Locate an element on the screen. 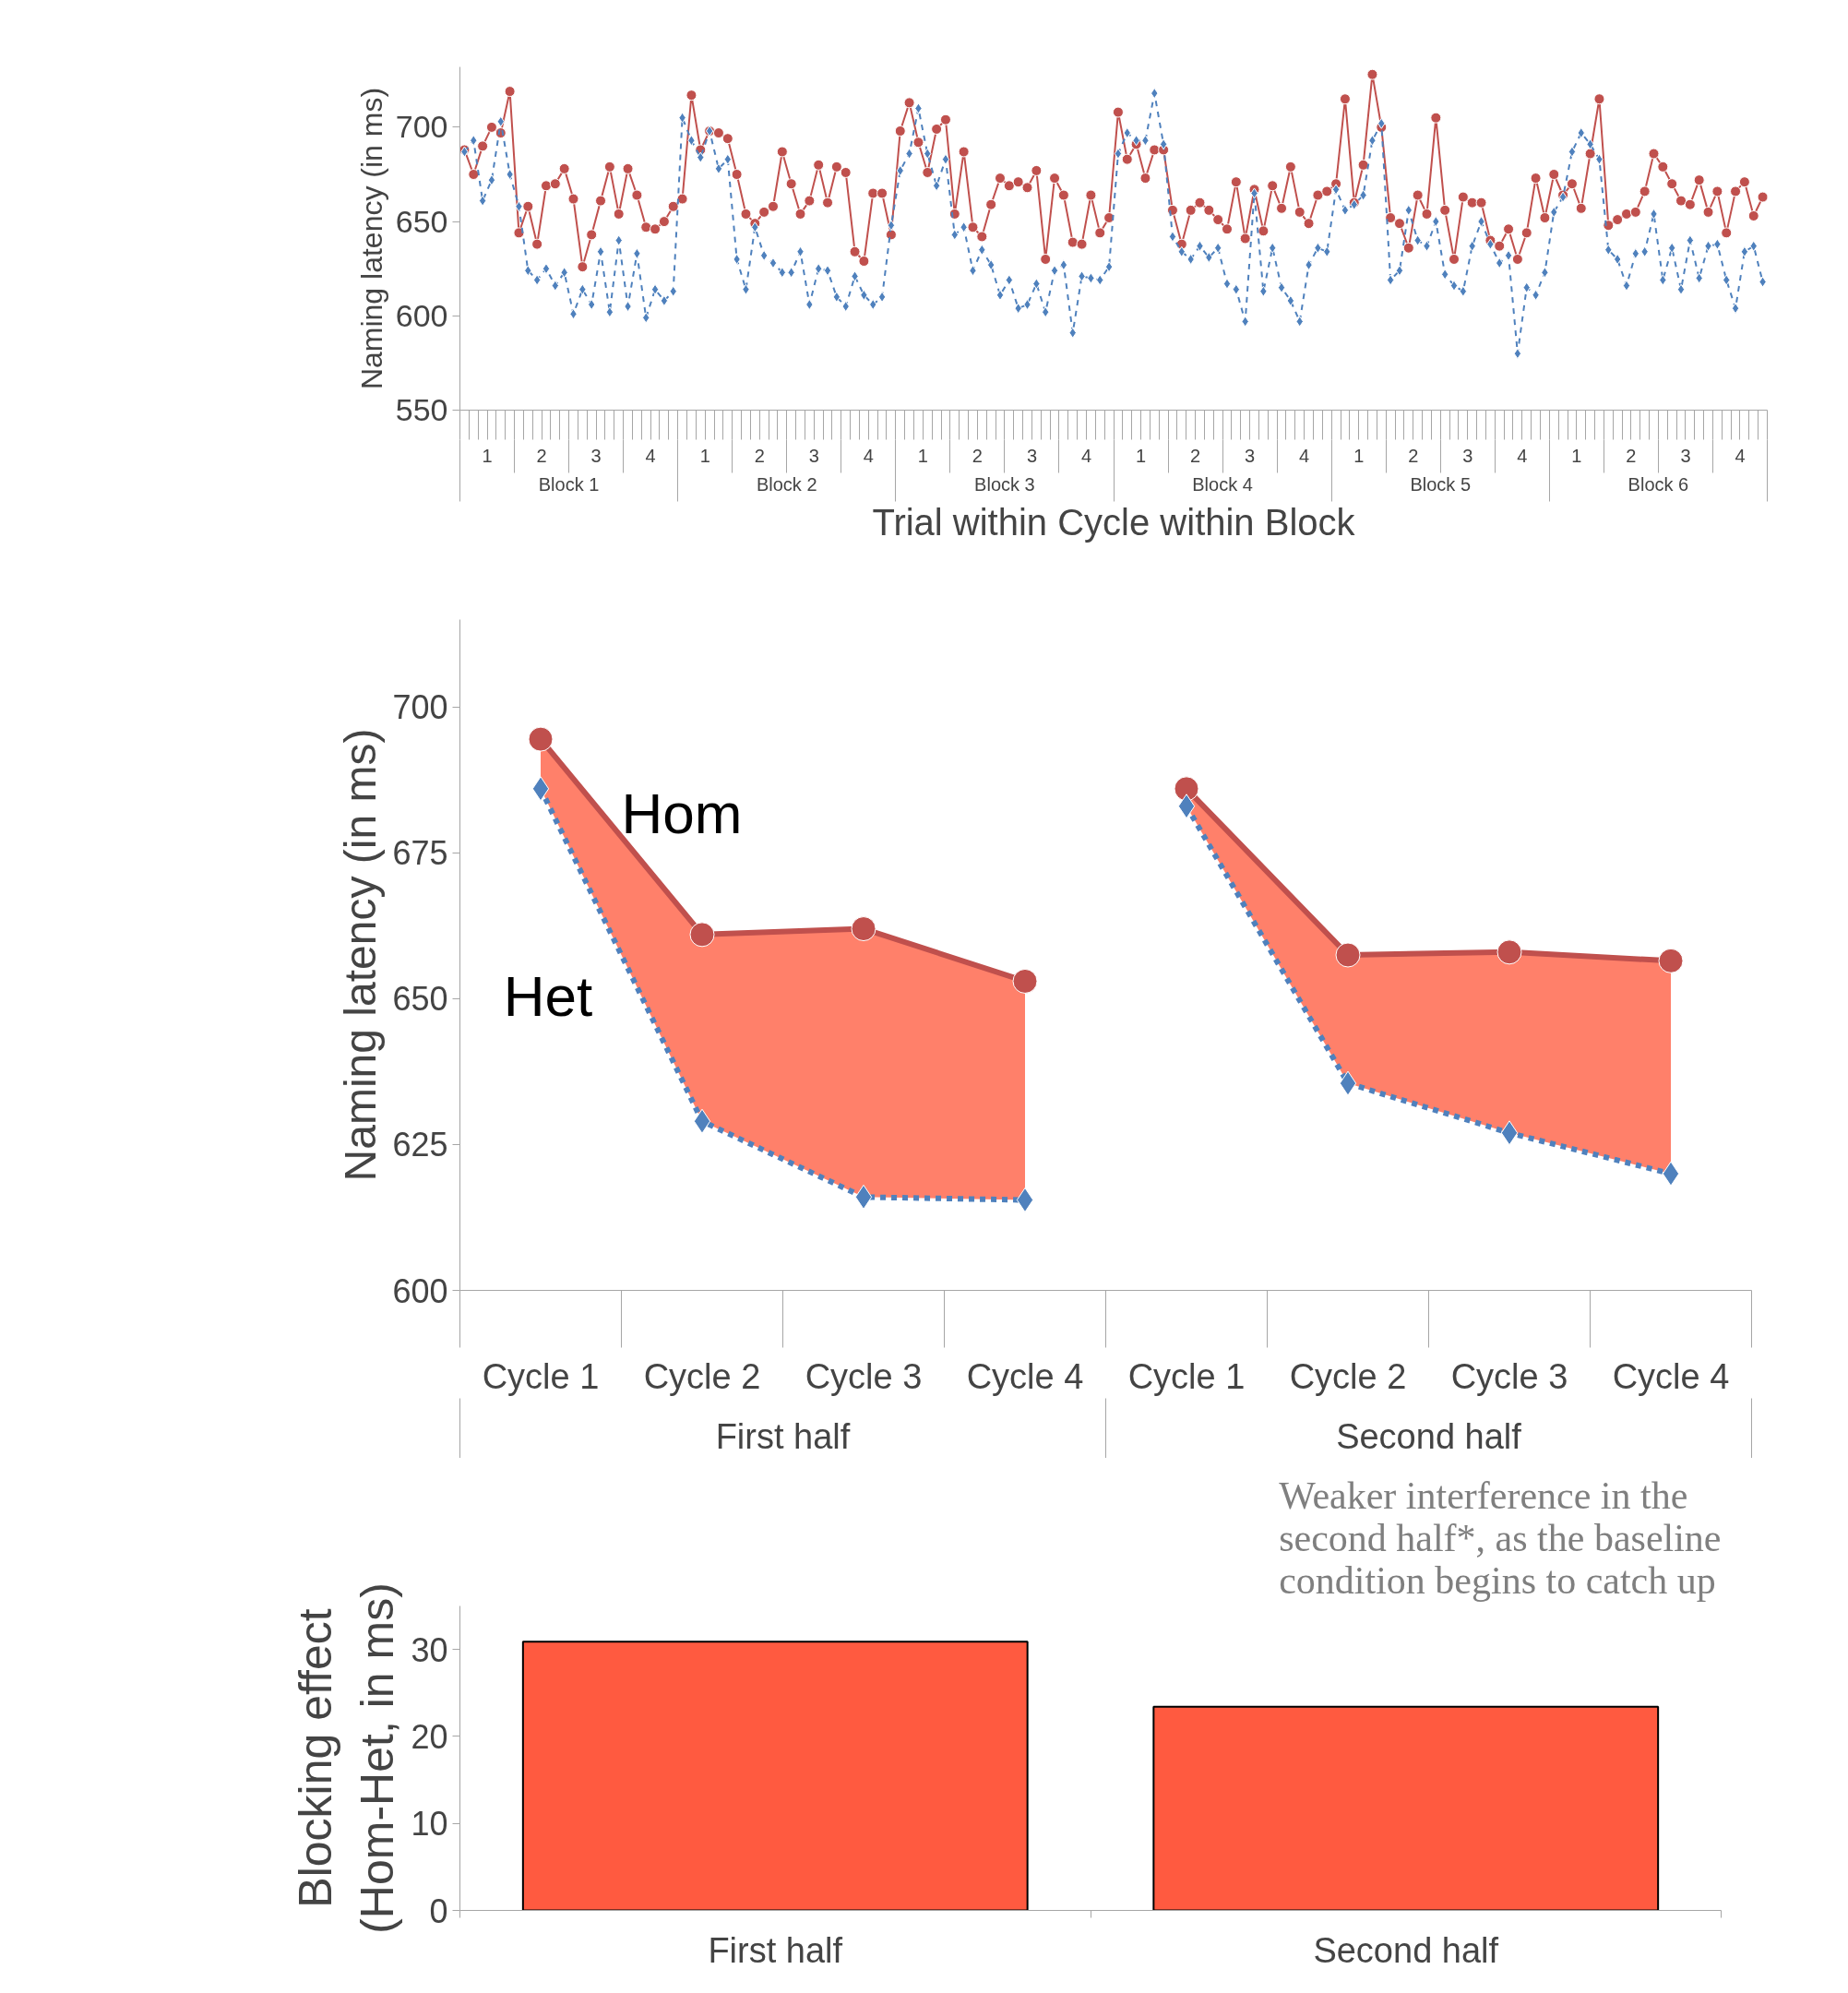  y-tick-label: 10 is located at coordinates (430, 1825).